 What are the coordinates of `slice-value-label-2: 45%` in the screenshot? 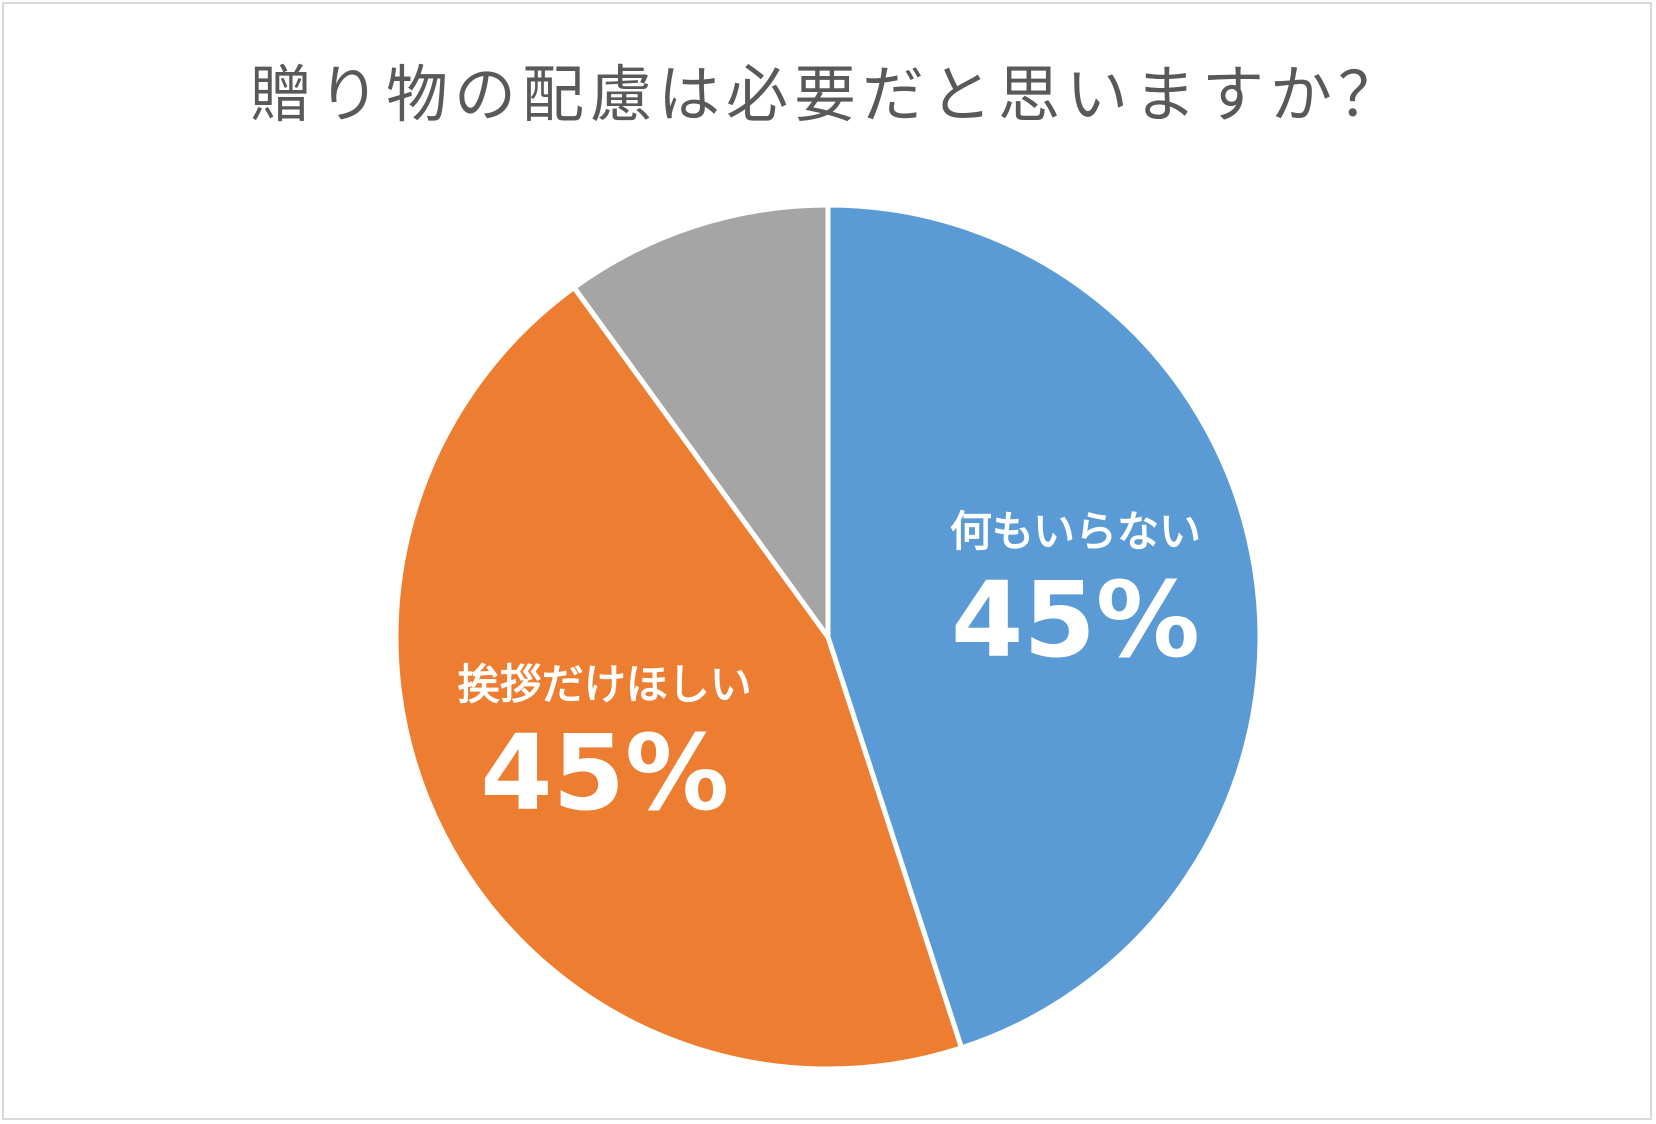 It's located at (604, 773).